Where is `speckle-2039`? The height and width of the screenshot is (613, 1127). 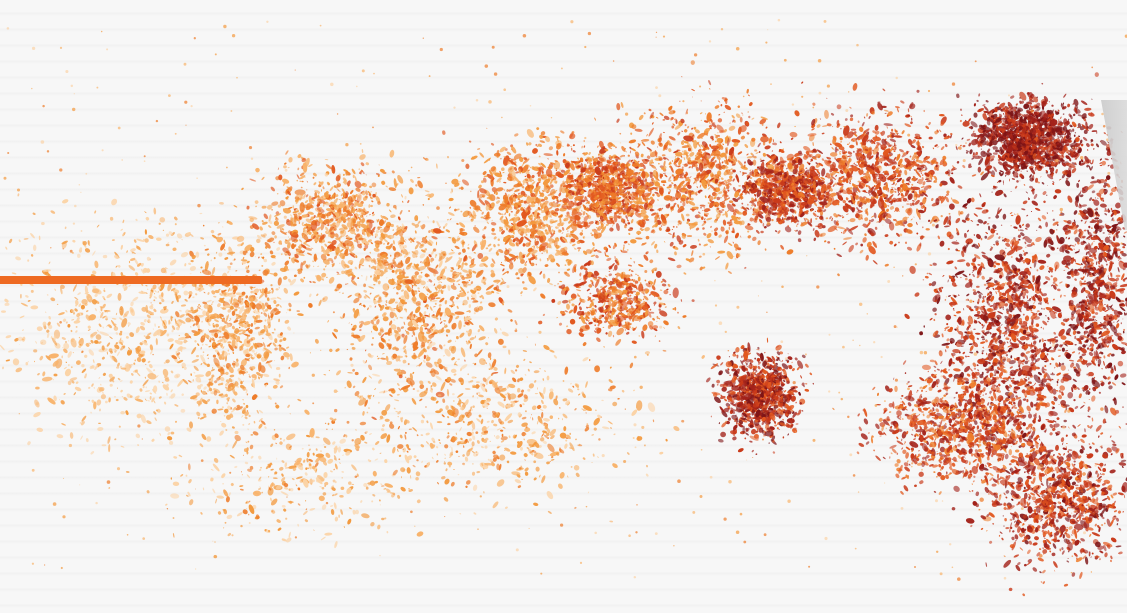 speckle-2039 is located at coordinates (362, 164).